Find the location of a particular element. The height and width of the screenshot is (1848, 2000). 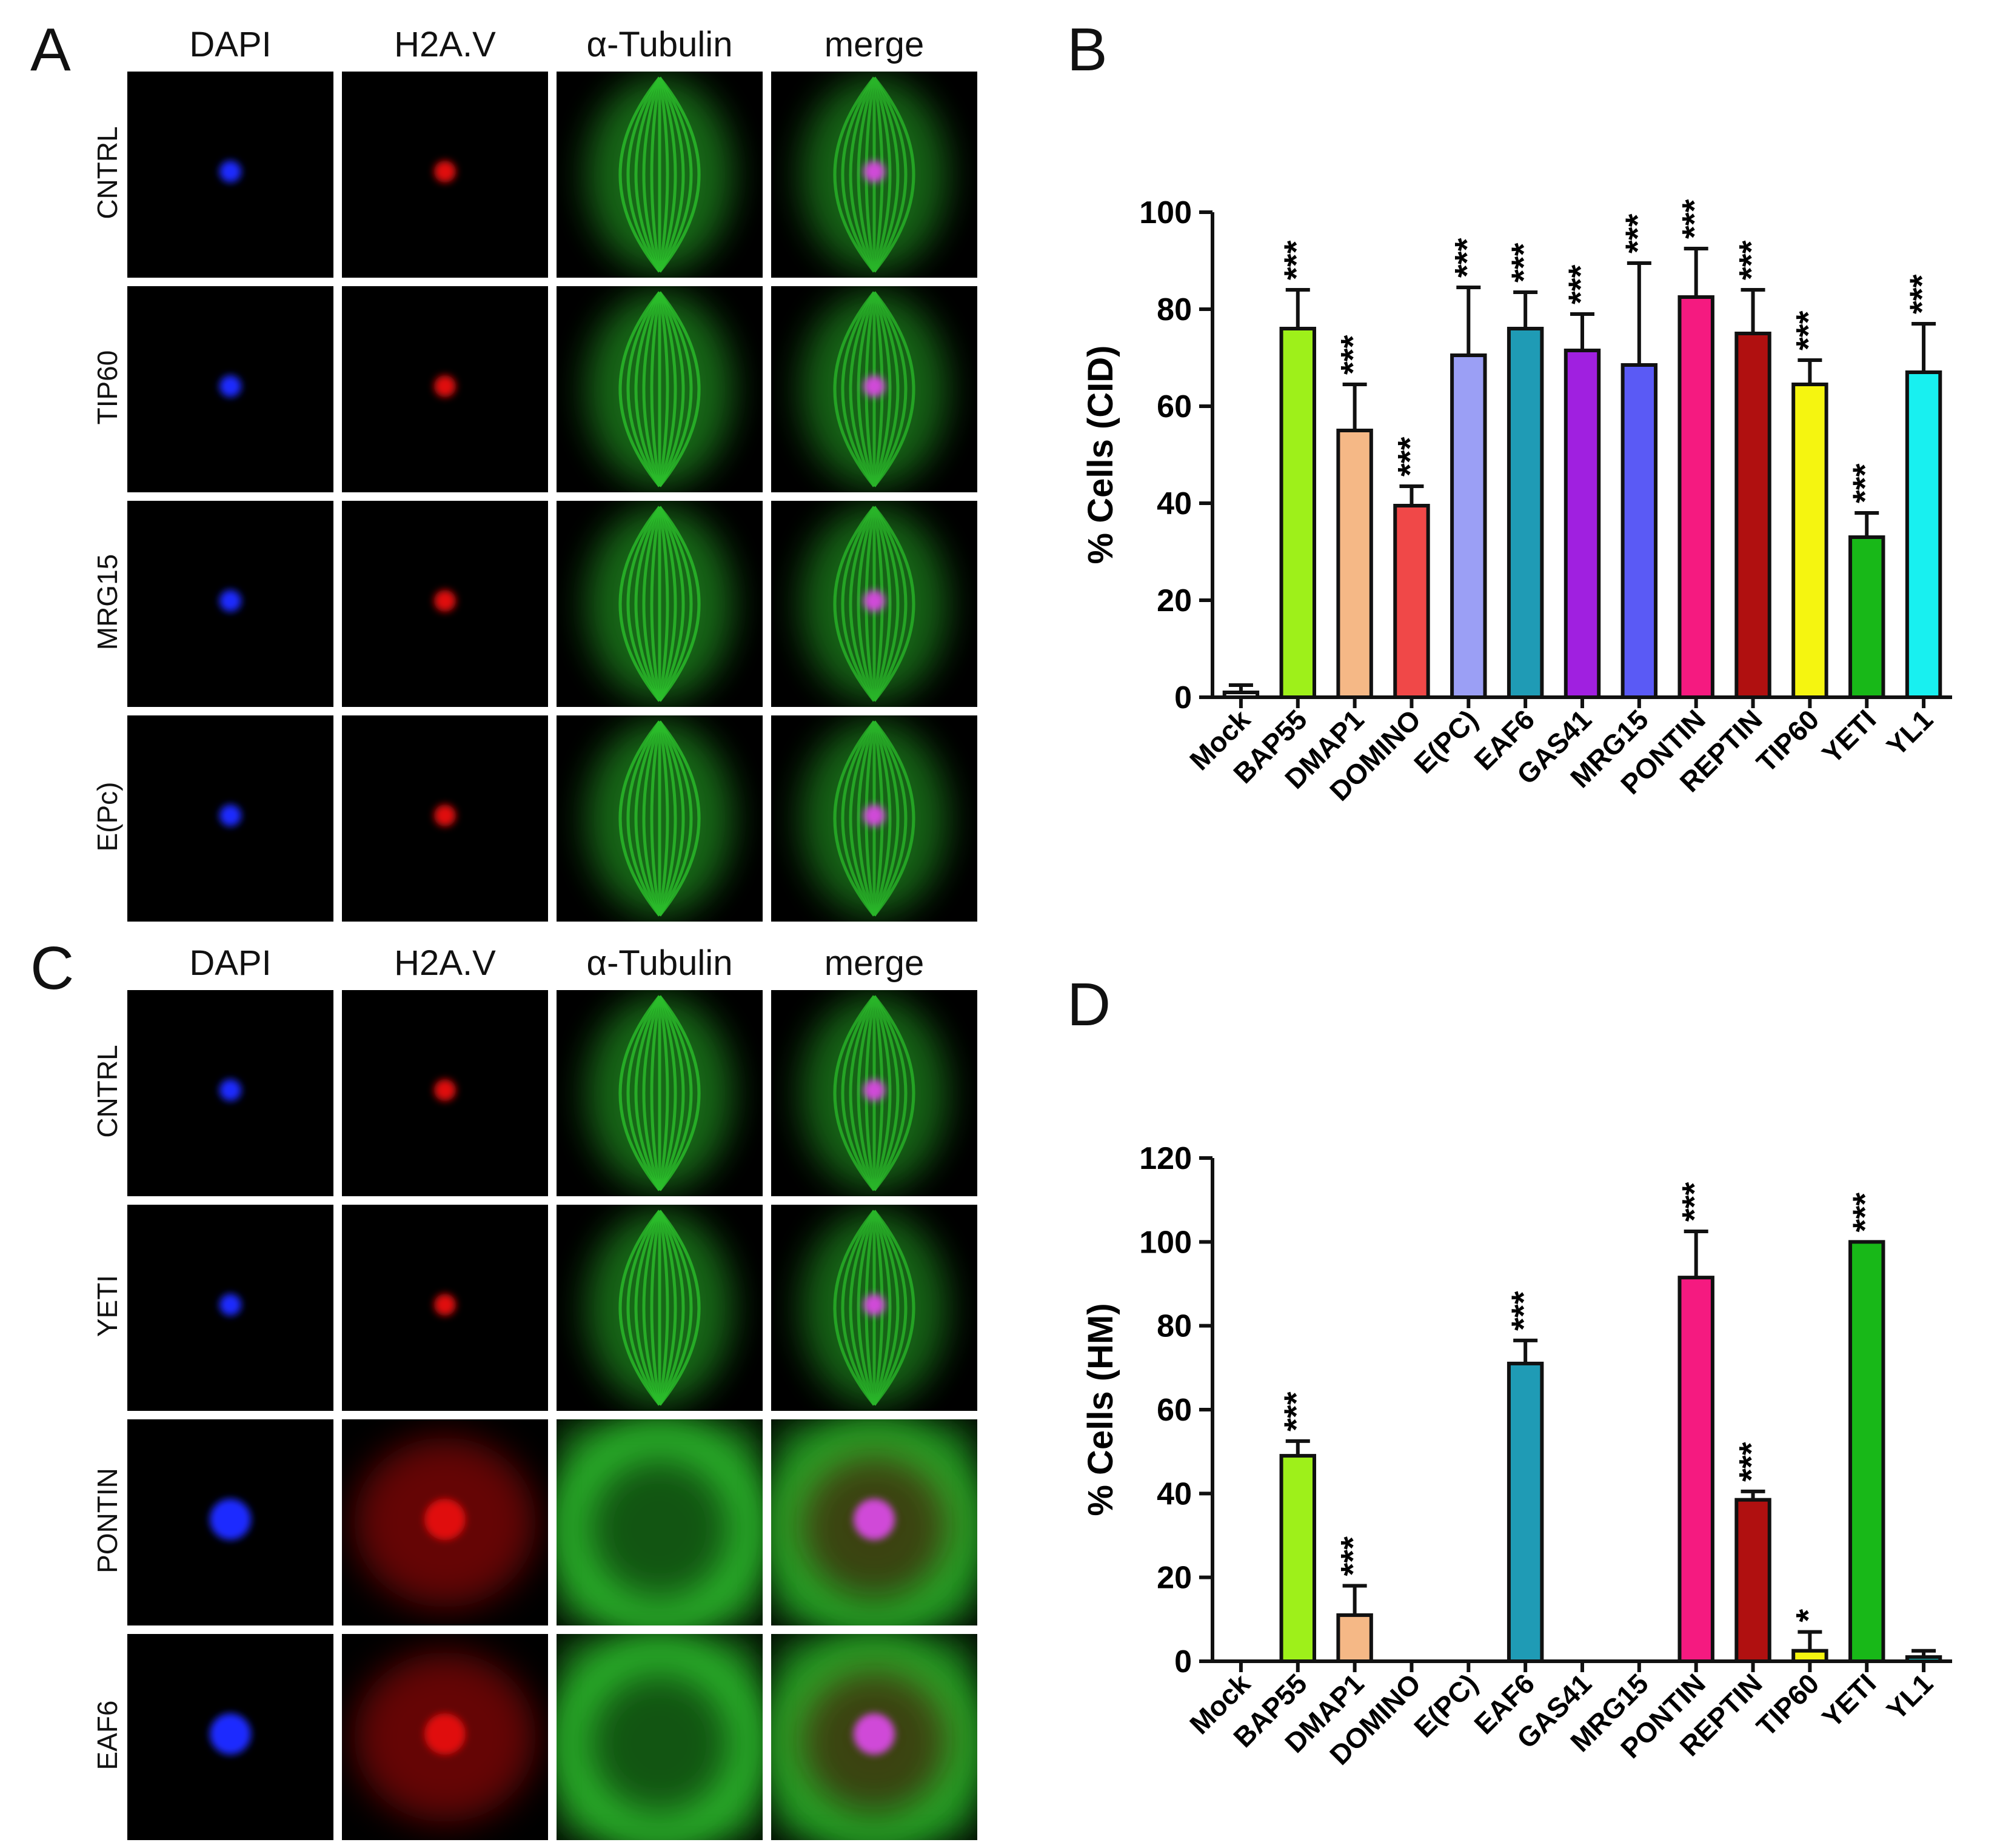

micrograph-a-r2-dapi is located at coordinates (230, 389).